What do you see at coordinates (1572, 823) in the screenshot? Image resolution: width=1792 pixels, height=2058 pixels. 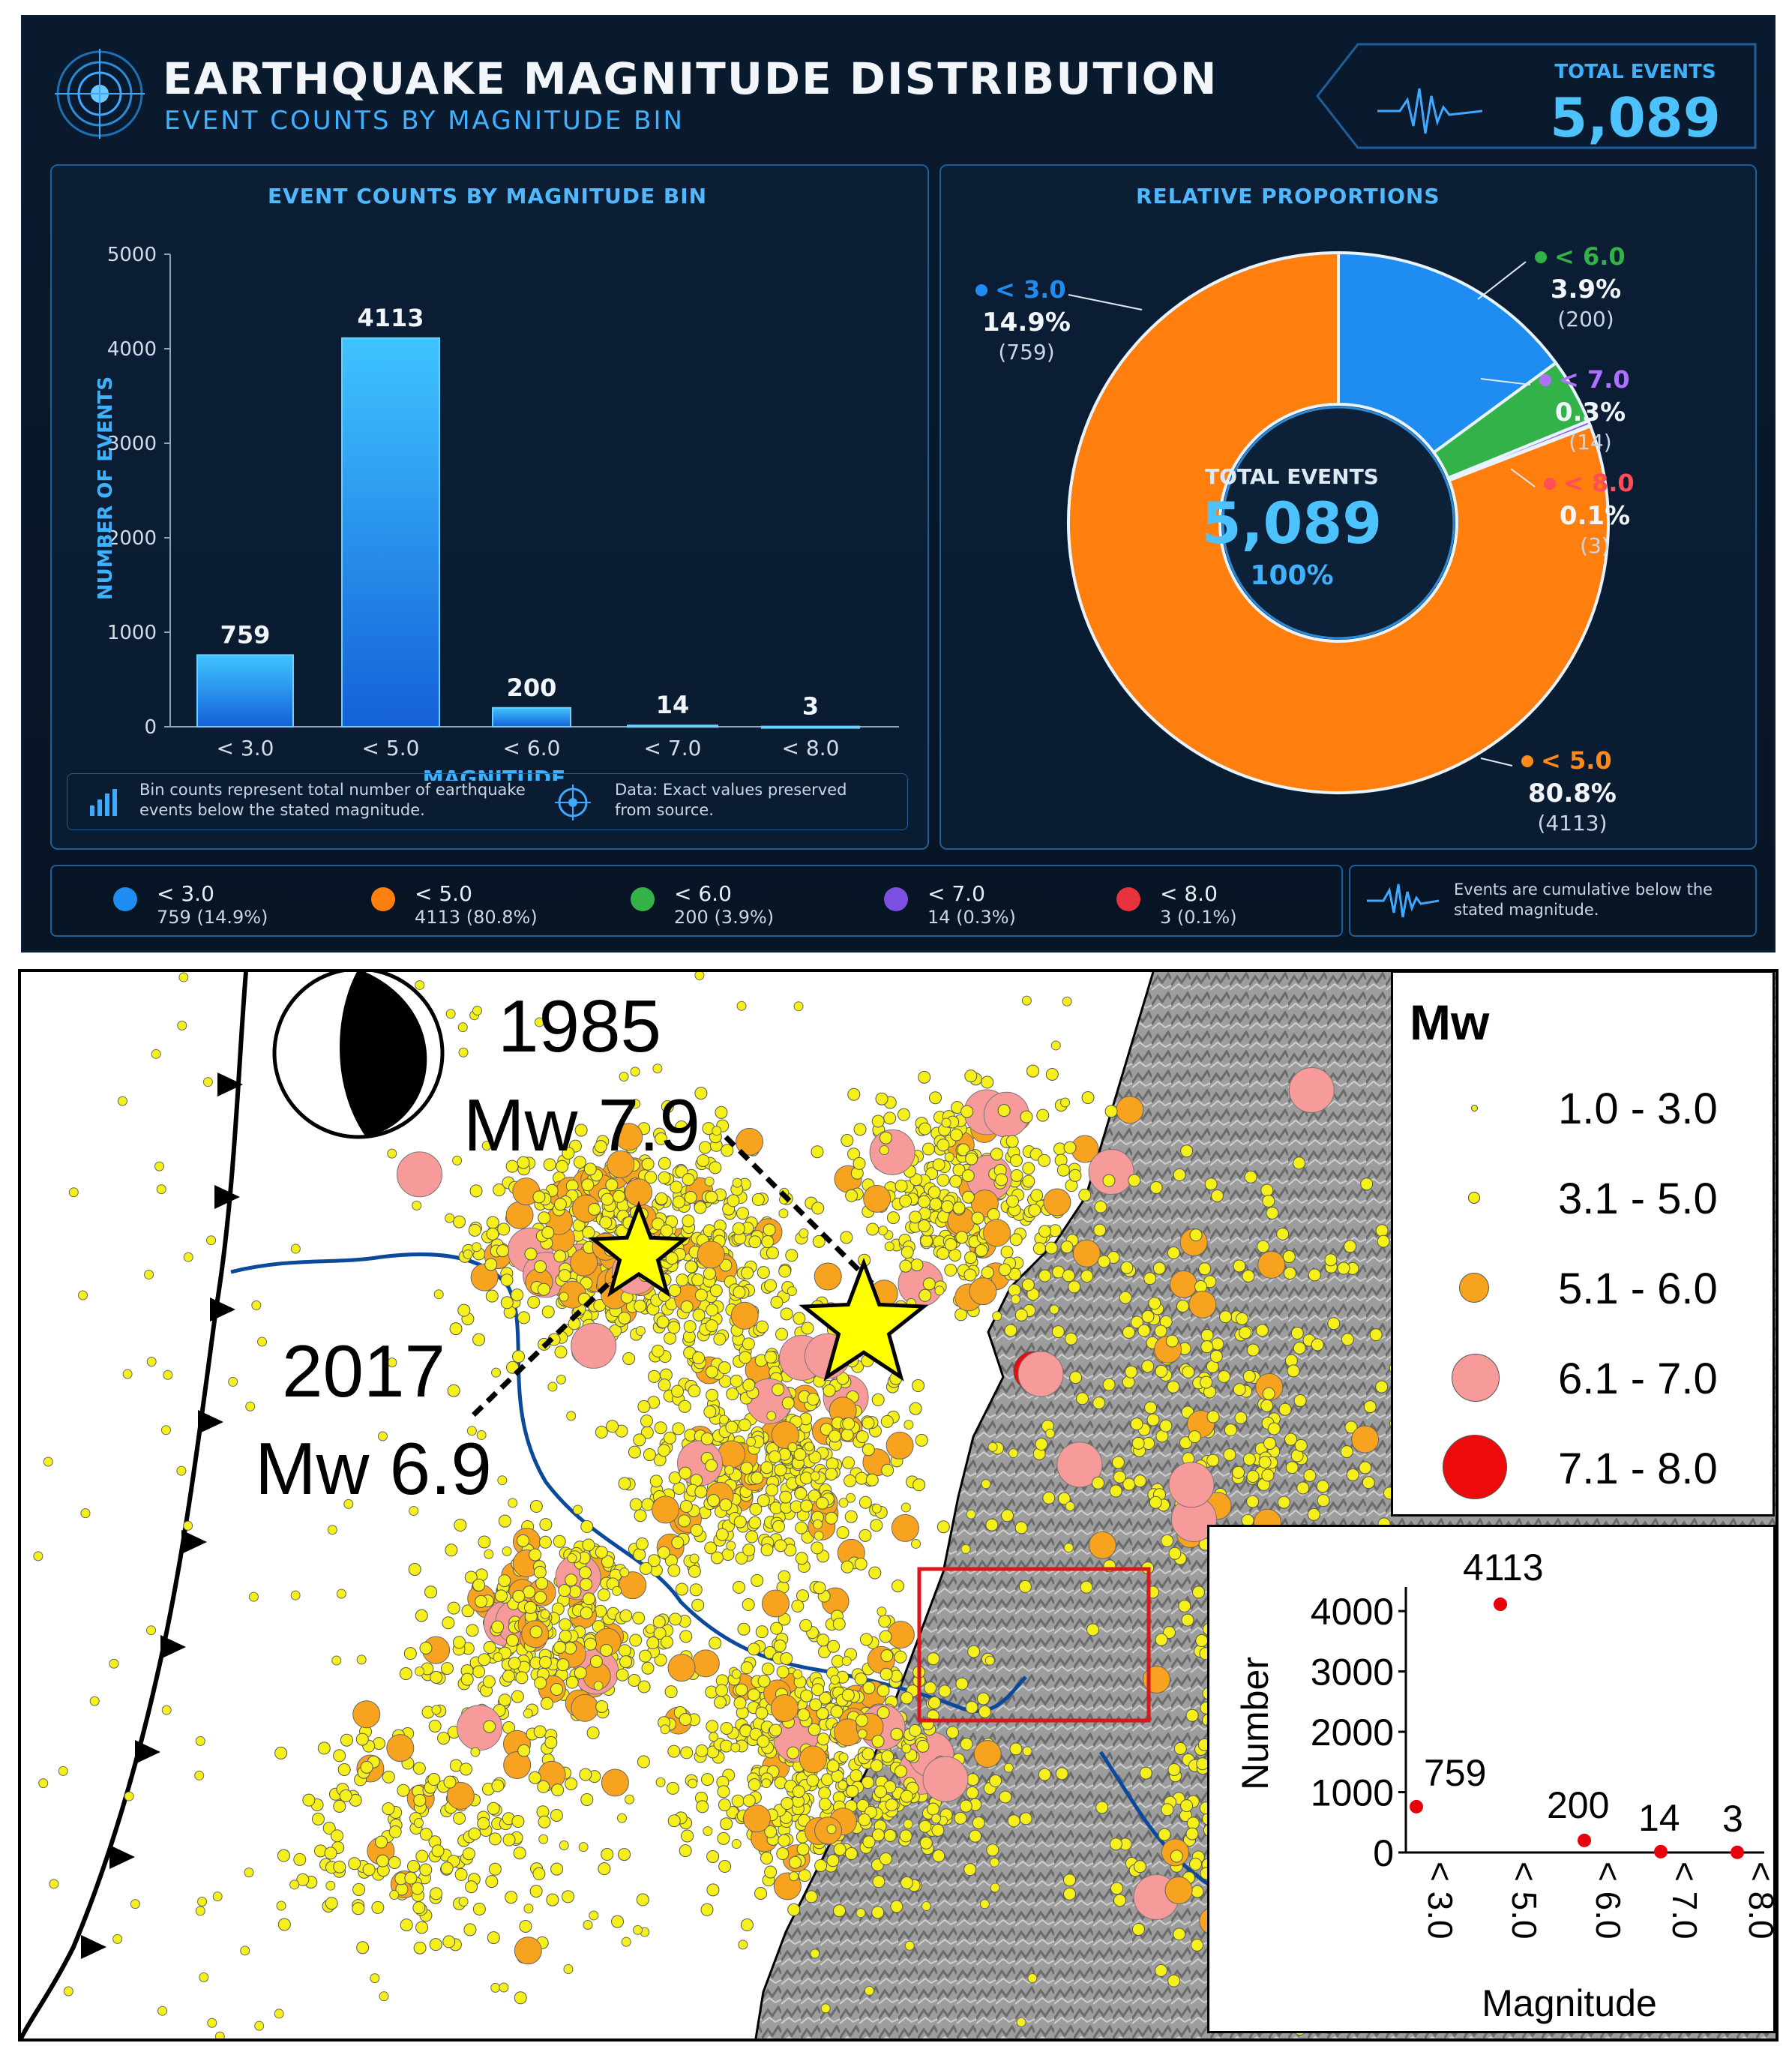 I see `pie-label-count: (4113)` at bounding box center [1572, 823].